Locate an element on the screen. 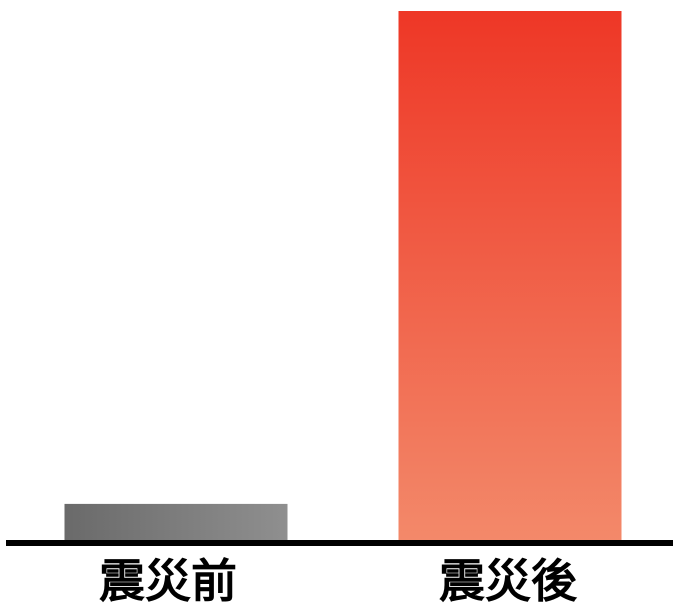 The image size is (673, 604). category-label-after: 震災後 is located at coordinates (508, 579).